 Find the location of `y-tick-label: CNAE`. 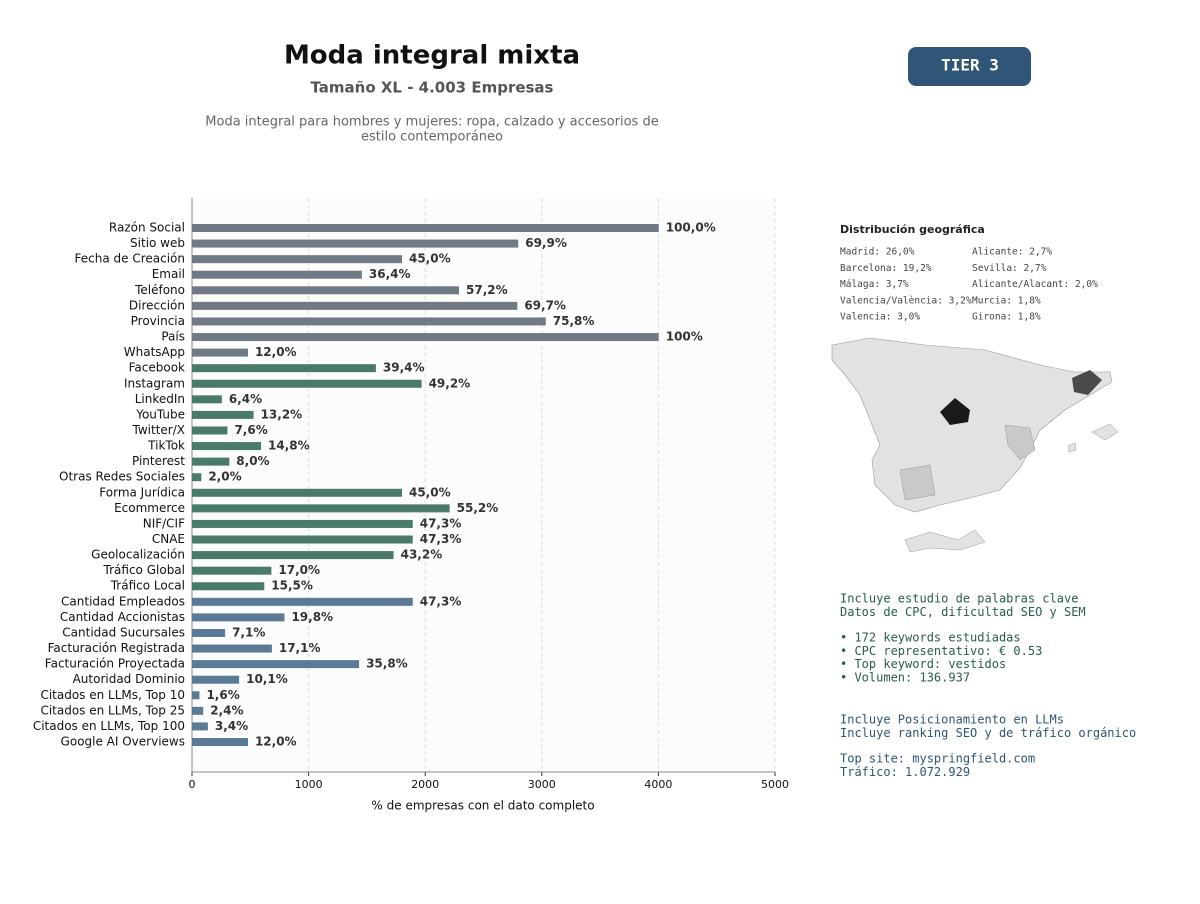

y-tick-label: CNAE is located at coordinates (168, 539).